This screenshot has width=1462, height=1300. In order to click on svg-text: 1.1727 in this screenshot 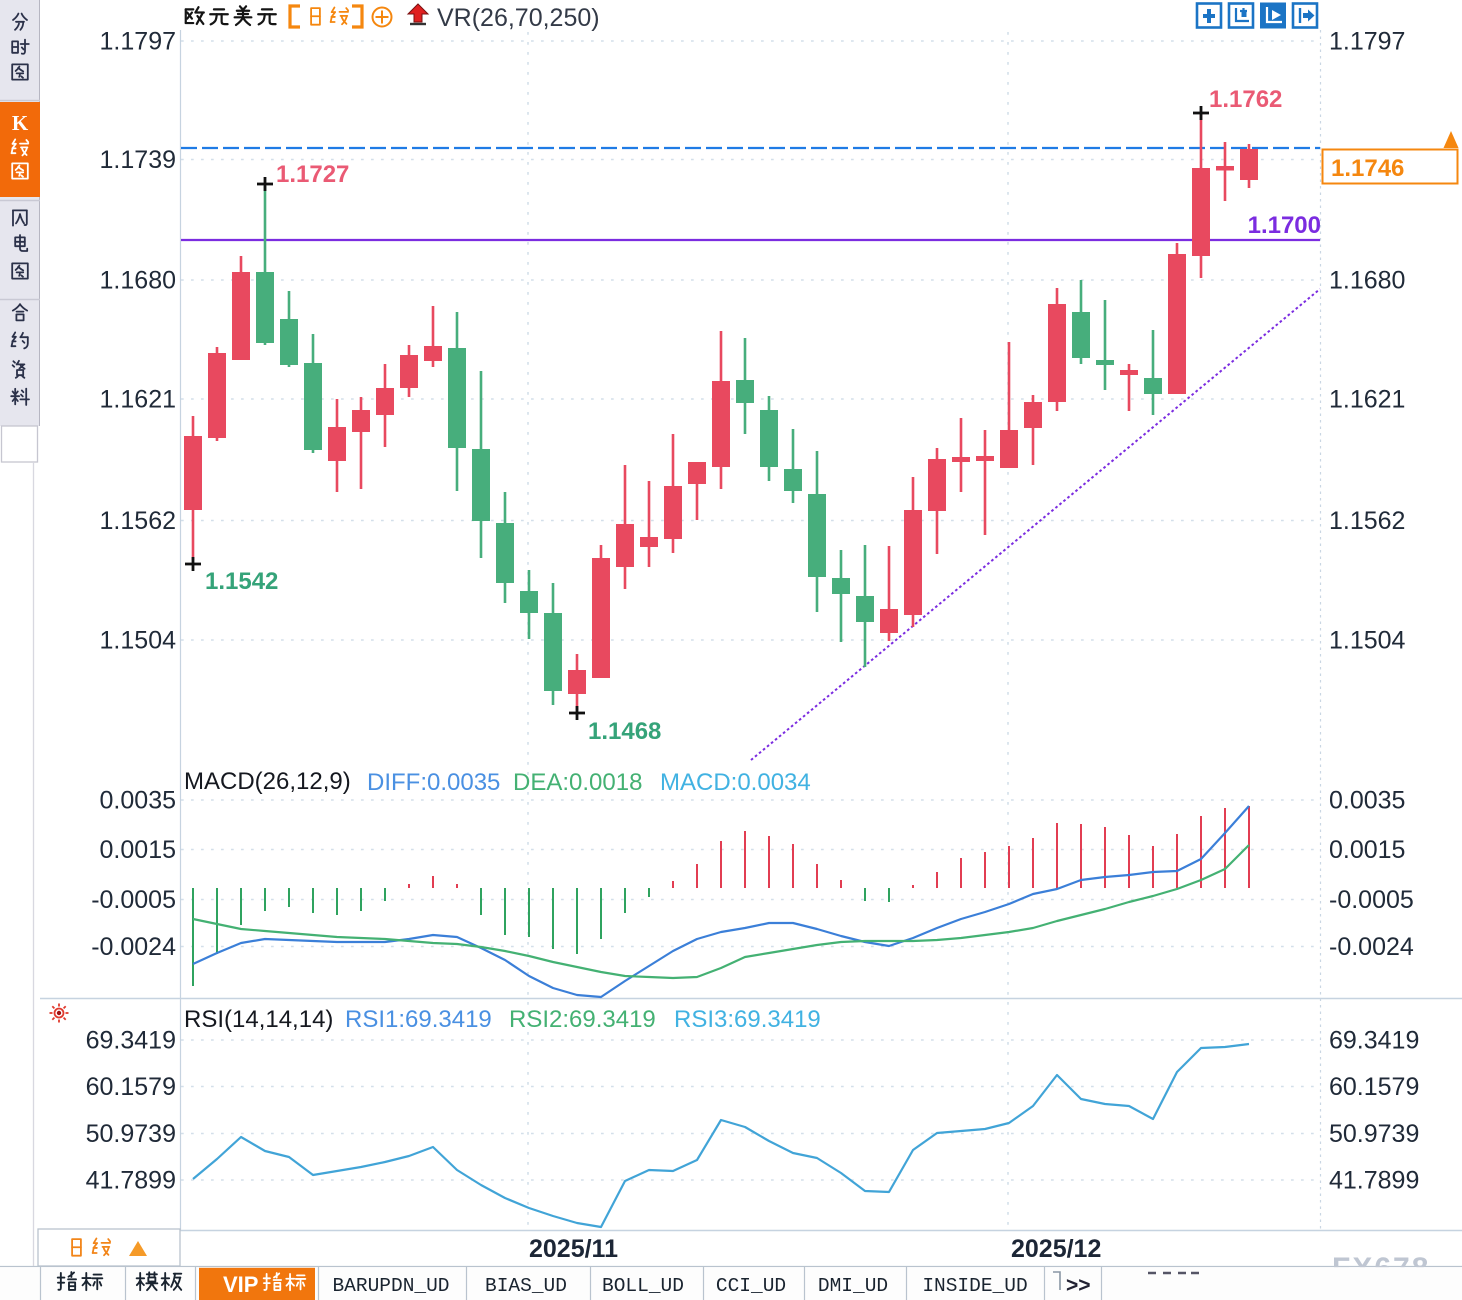, I will do `click(312, 174)`.